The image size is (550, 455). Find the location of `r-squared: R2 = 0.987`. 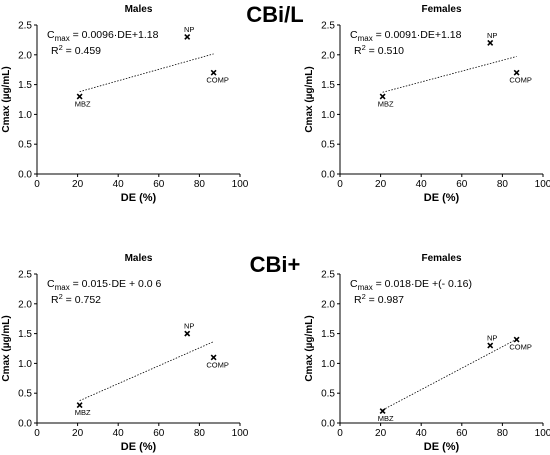

r-squared: R2 = 0.987 is located at coordinates (379, 299).